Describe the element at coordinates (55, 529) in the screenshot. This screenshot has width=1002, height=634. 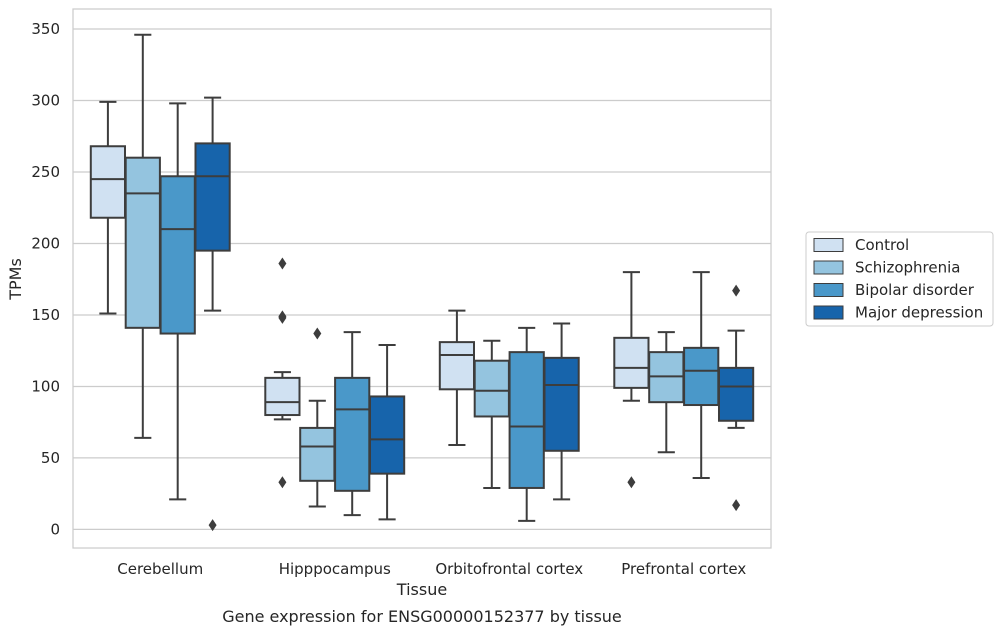
I see `y-tick-label: 0` at that location.